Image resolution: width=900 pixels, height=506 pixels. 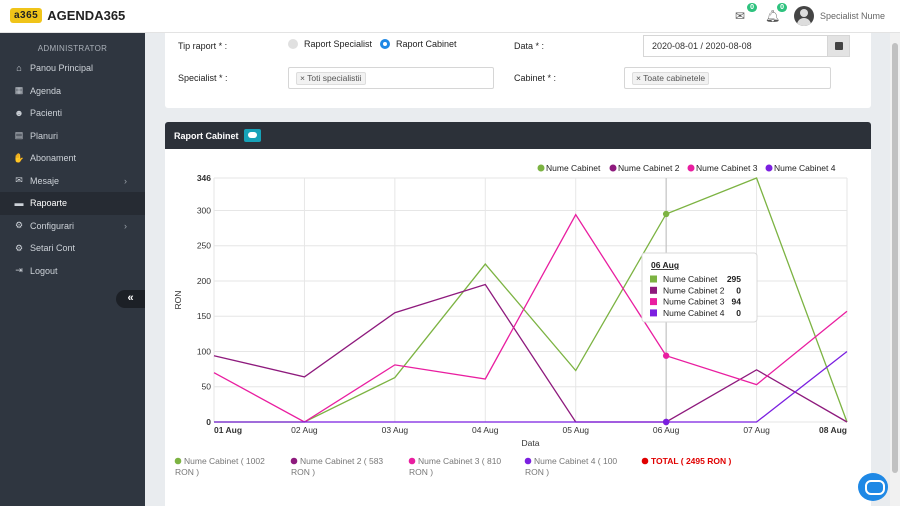 What do you see at coordinates (833, 430) in the screenshot?
I see `x-tick-label: 08 Aug` at bounding box center [833, 430].